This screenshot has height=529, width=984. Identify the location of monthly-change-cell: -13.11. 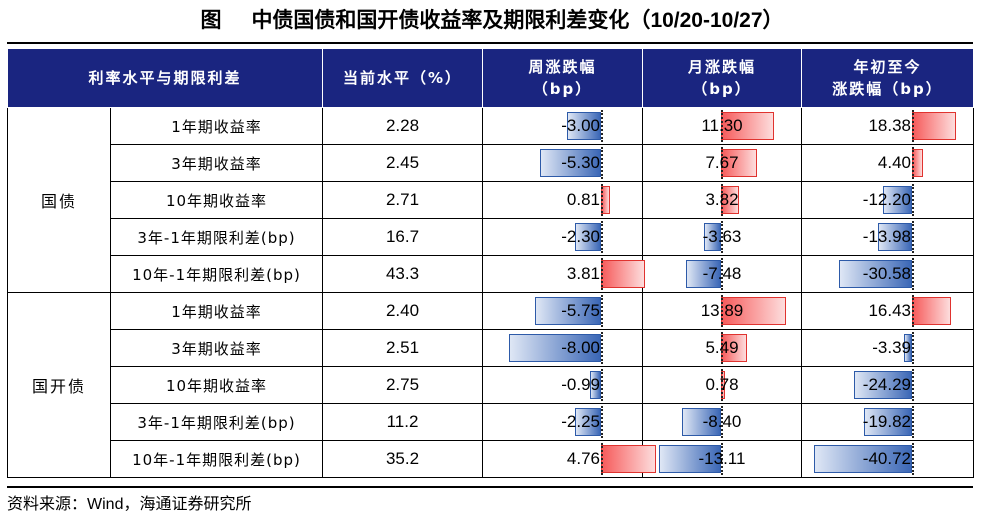
(722, 459).